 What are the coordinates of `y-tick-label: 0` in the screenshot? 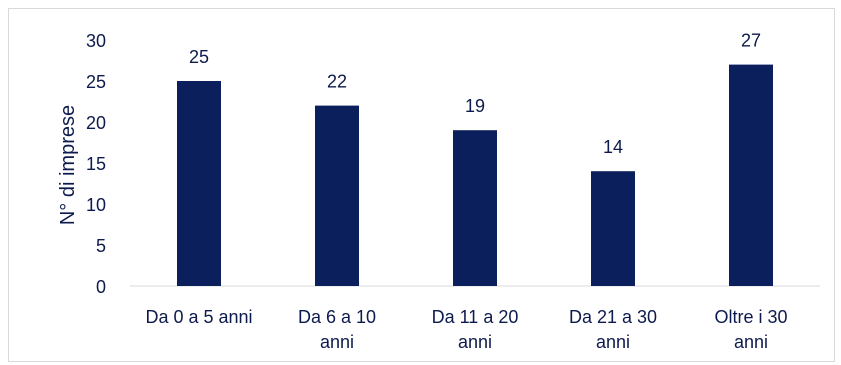 It's located at (101, 287).